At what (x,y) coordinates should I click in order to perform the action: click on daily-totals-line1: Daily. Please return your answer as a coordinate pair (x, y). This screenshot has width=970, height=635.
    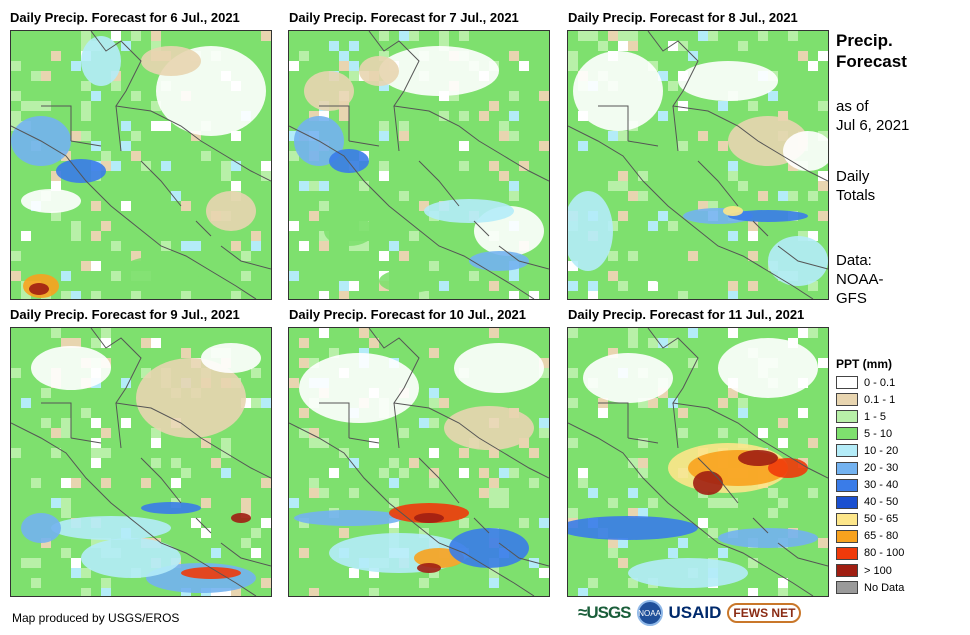
    Looking at the image, I should click on (853, 176).